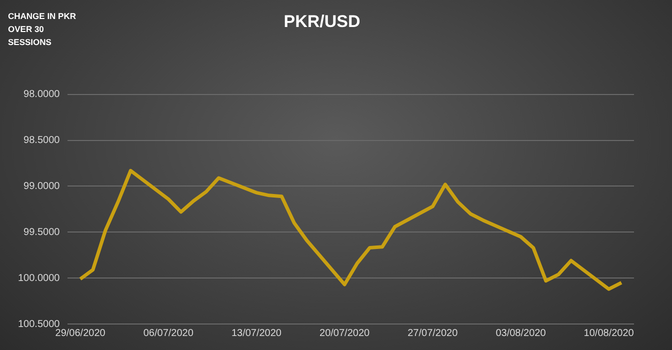 This screenshot has width=672, height=350. I want to click on y-tick-label: 99.5000, so click(42, 232).